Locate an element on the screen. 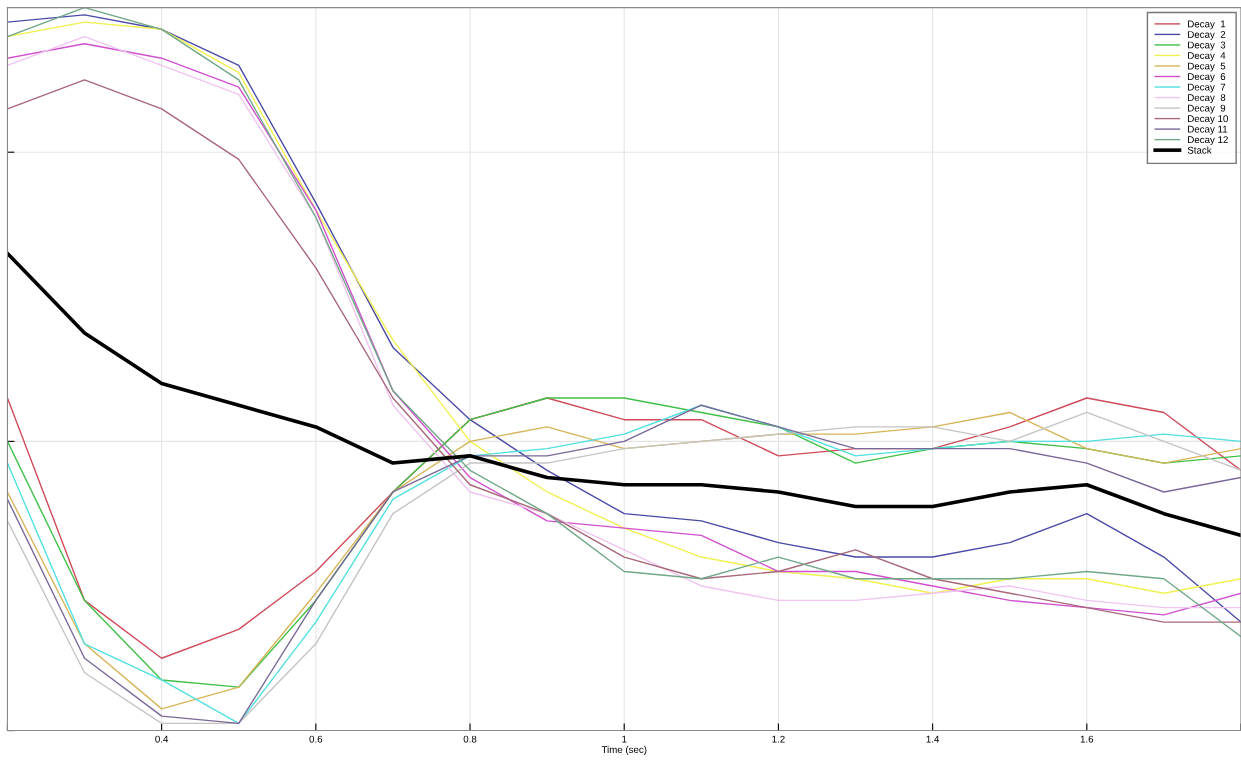  x-tick-label: 1.6 is located at coordinates (1087, 739).